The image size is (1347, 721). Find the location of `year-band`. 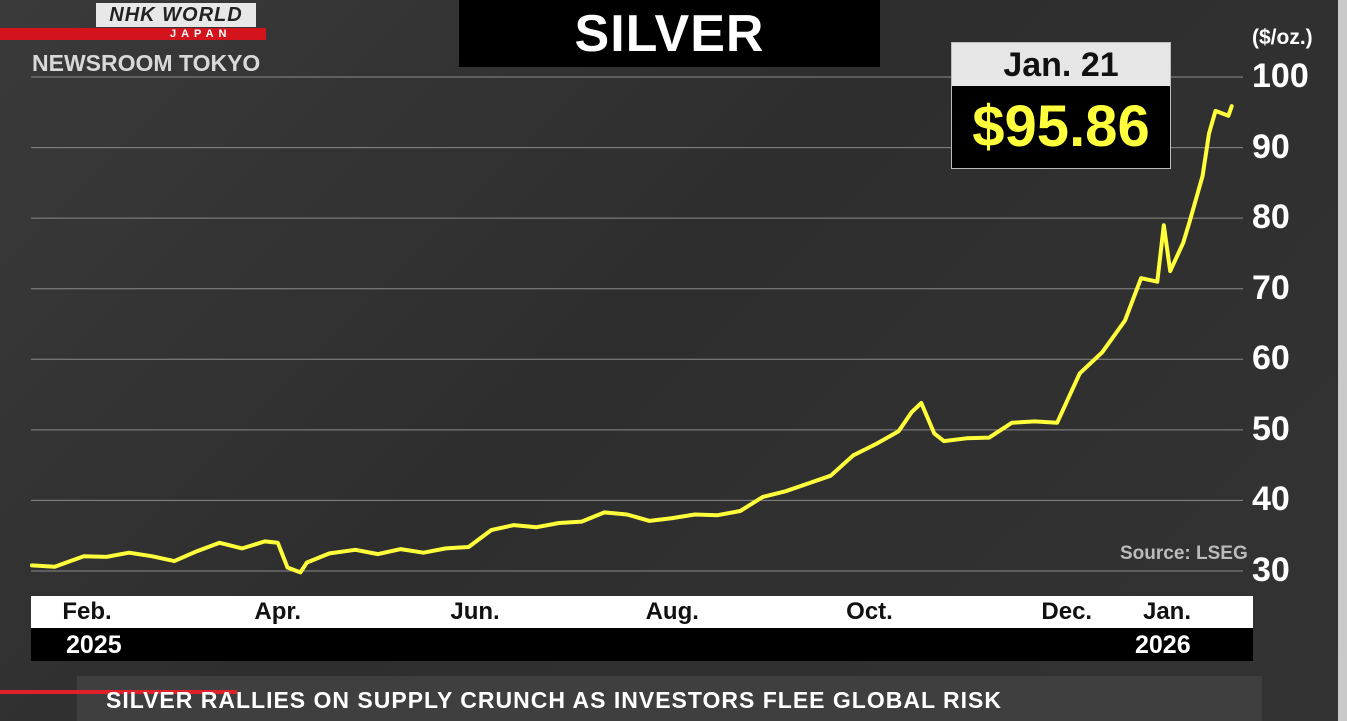

year-band is located at coordinates (642, 644).